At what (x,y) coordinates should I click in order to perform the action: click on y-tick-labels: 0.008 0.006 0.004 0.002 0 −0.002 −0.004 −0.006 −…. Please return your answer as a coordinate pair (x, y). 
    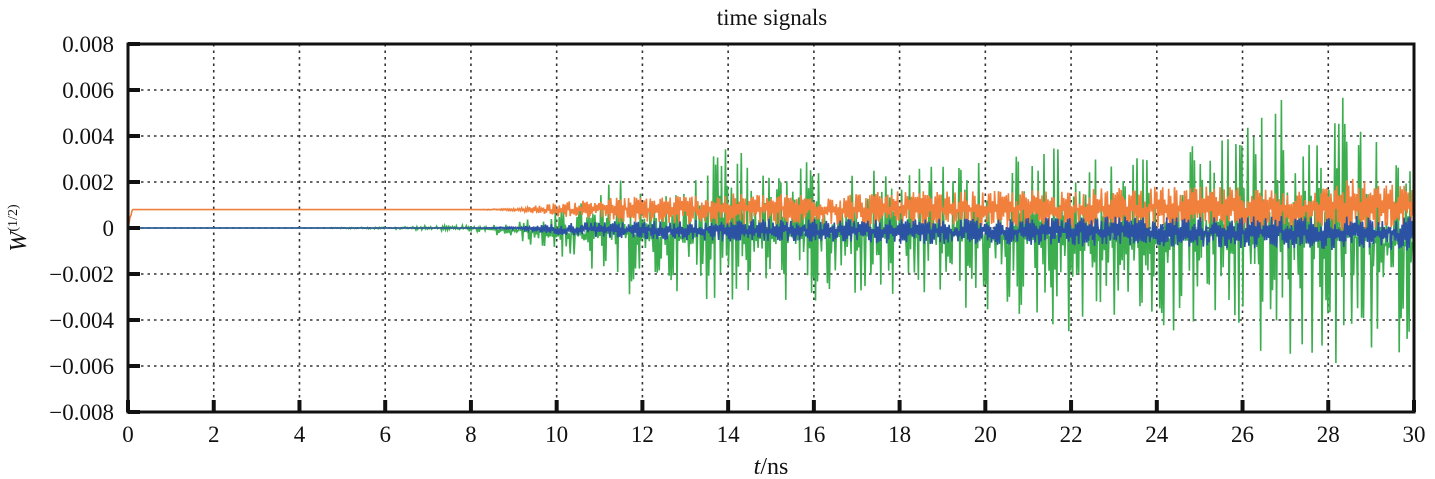
    Looking at the image, I should click on (81, 228).